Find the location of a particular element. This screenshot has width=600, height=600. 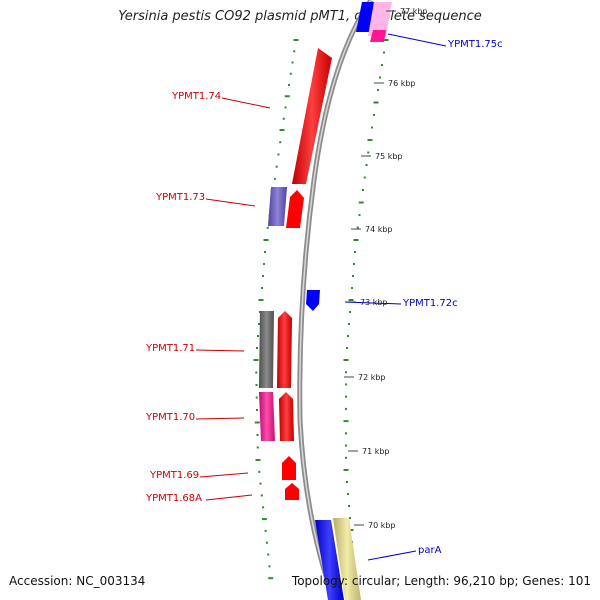

scale-tick-label: 71 kbp is located at coordinates (376, 451).